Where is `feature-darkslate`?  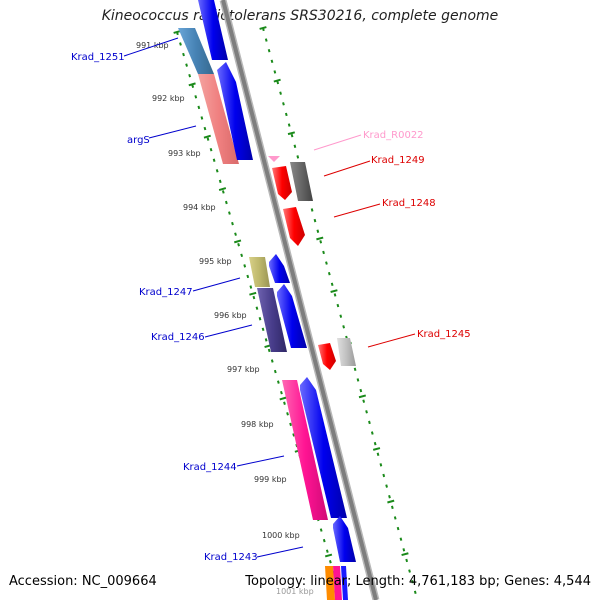 feature-darkslate is located at coordinates (272, 320).